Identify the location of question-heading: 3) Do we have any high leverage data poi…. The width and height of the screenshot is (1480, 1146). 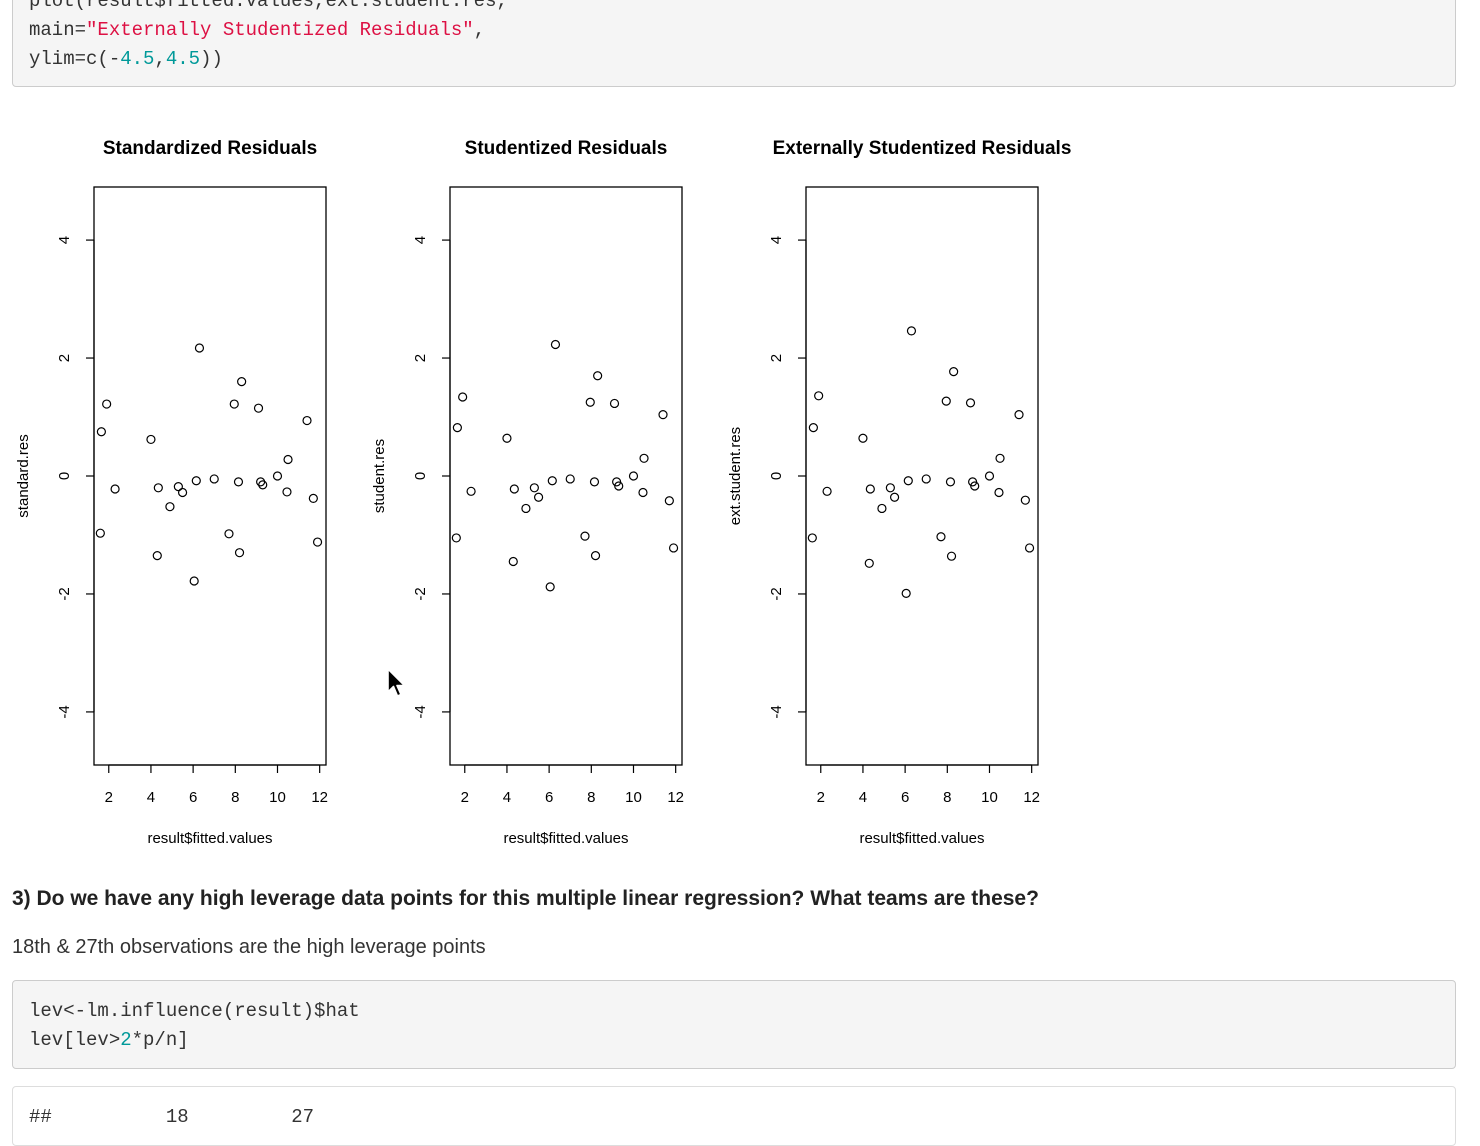
(525, 898).